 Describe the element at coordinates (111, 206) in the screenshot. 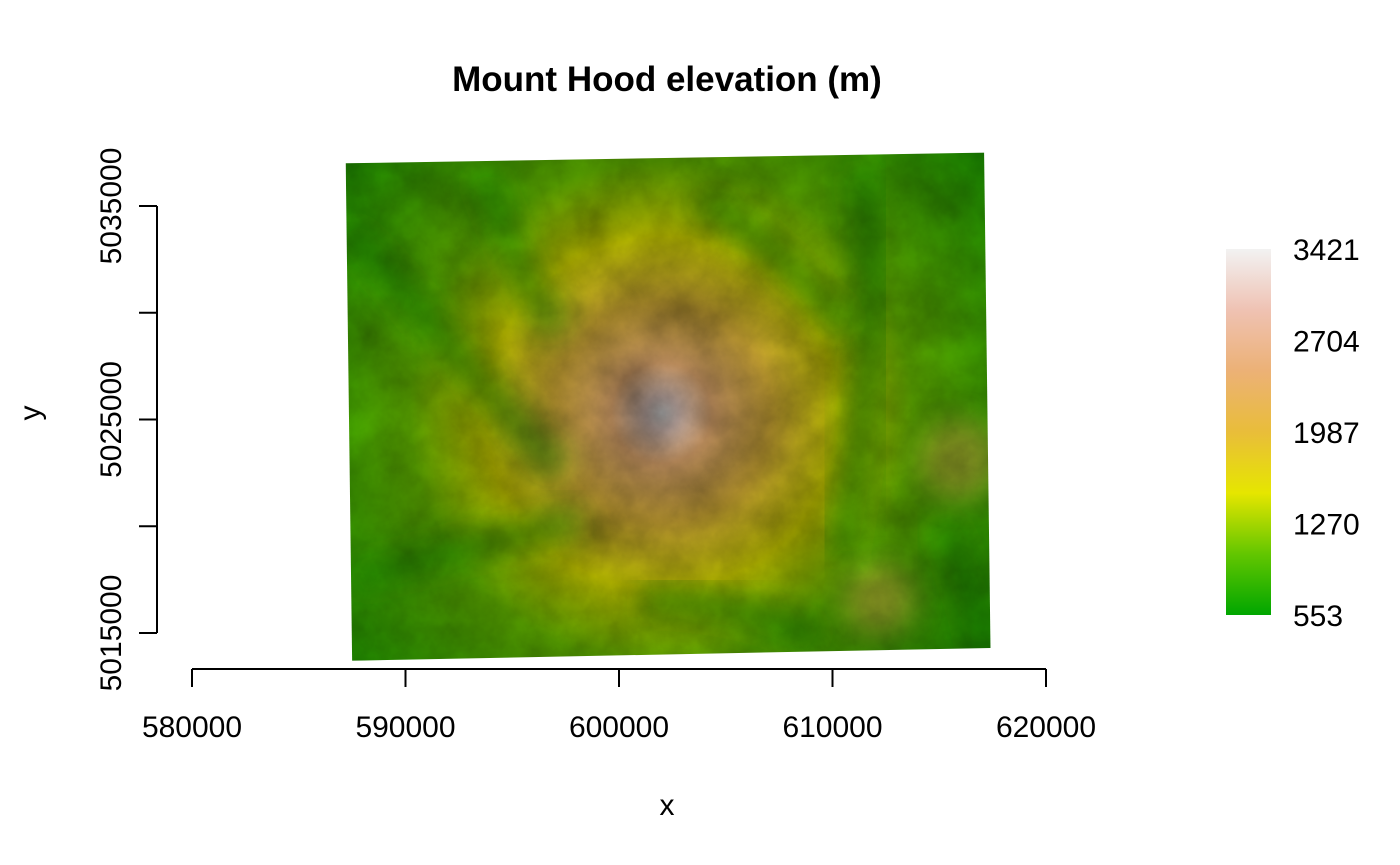

I see `y-tick-label: 5035000` at that location.